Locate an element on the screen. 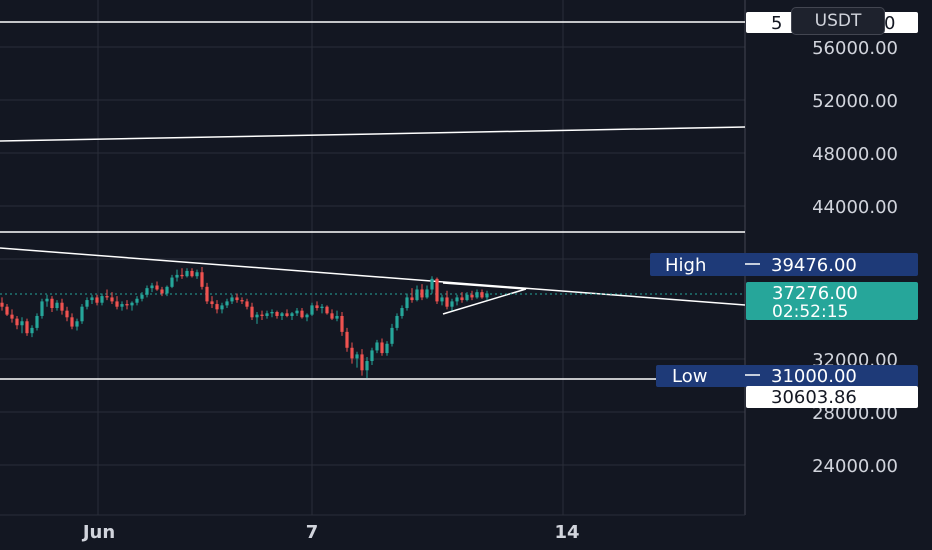 This screenshot has width=932, height=550. y-tick-48000: 48000.00 is located at coordinates (855, 154).